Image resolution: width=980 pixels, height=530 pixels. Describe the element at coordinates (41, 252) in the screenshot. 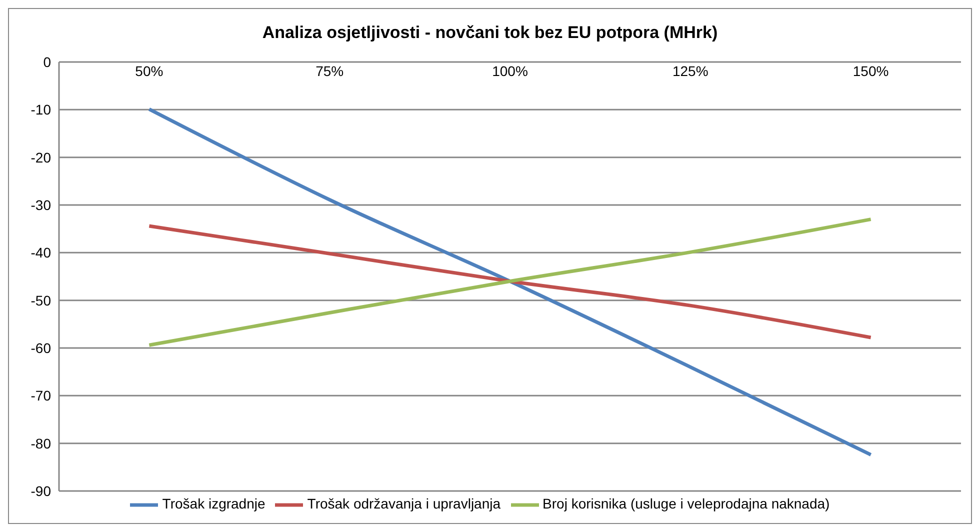

I see `y-tick-label: -40` at that location.